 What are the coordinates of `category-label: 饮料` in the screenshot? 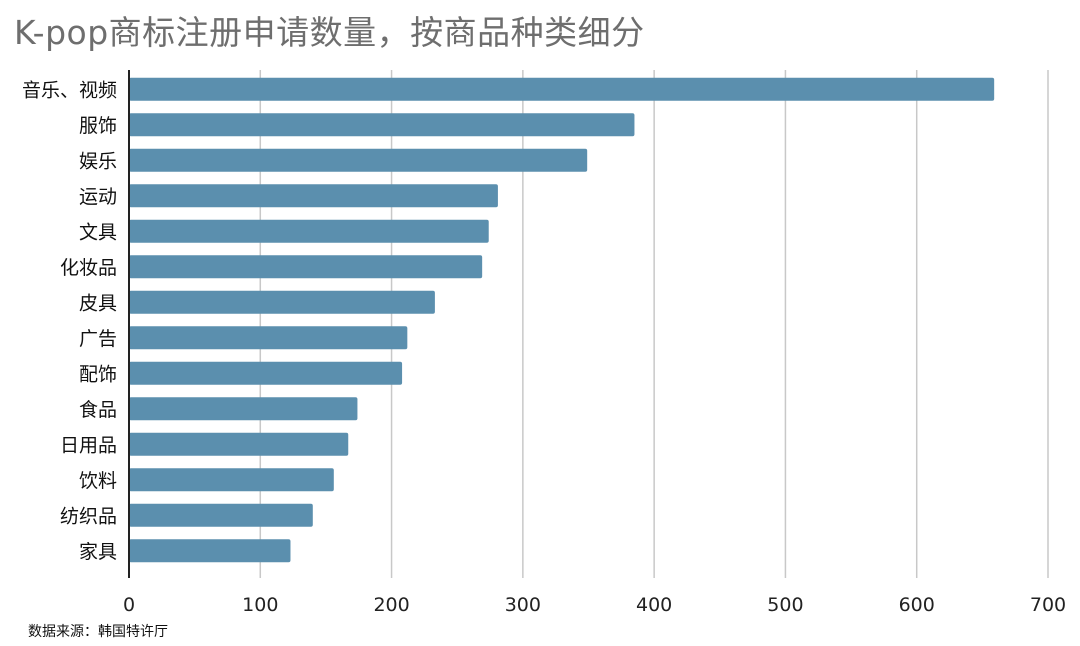 It's located at (98, 481).